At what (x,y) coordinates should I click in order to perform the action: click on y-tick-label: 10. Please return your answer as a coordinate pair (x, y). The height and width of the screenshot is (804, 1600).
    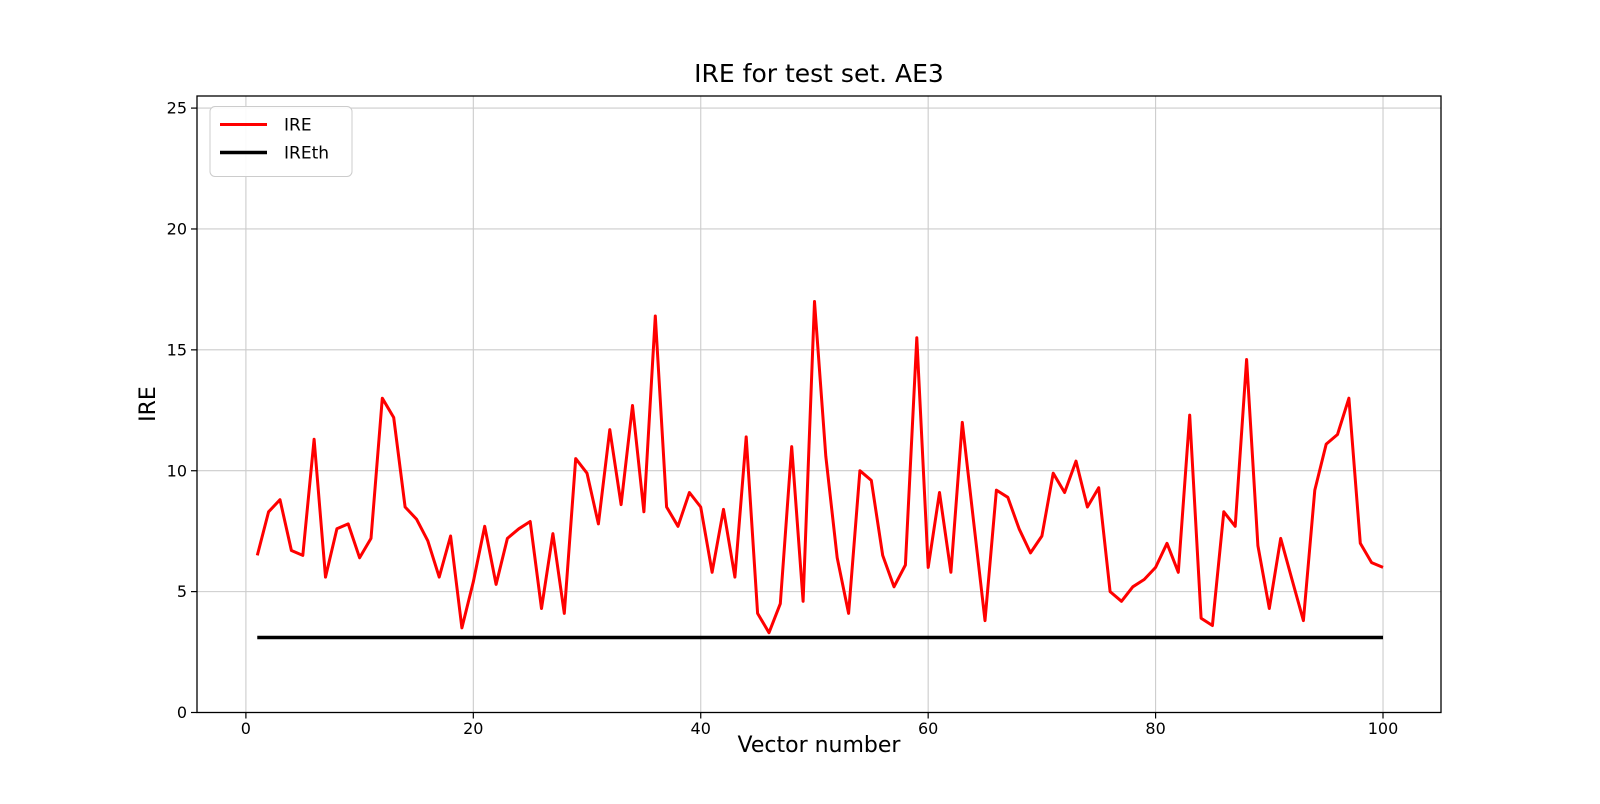
    Looking at the image, I should click on (177, 470).